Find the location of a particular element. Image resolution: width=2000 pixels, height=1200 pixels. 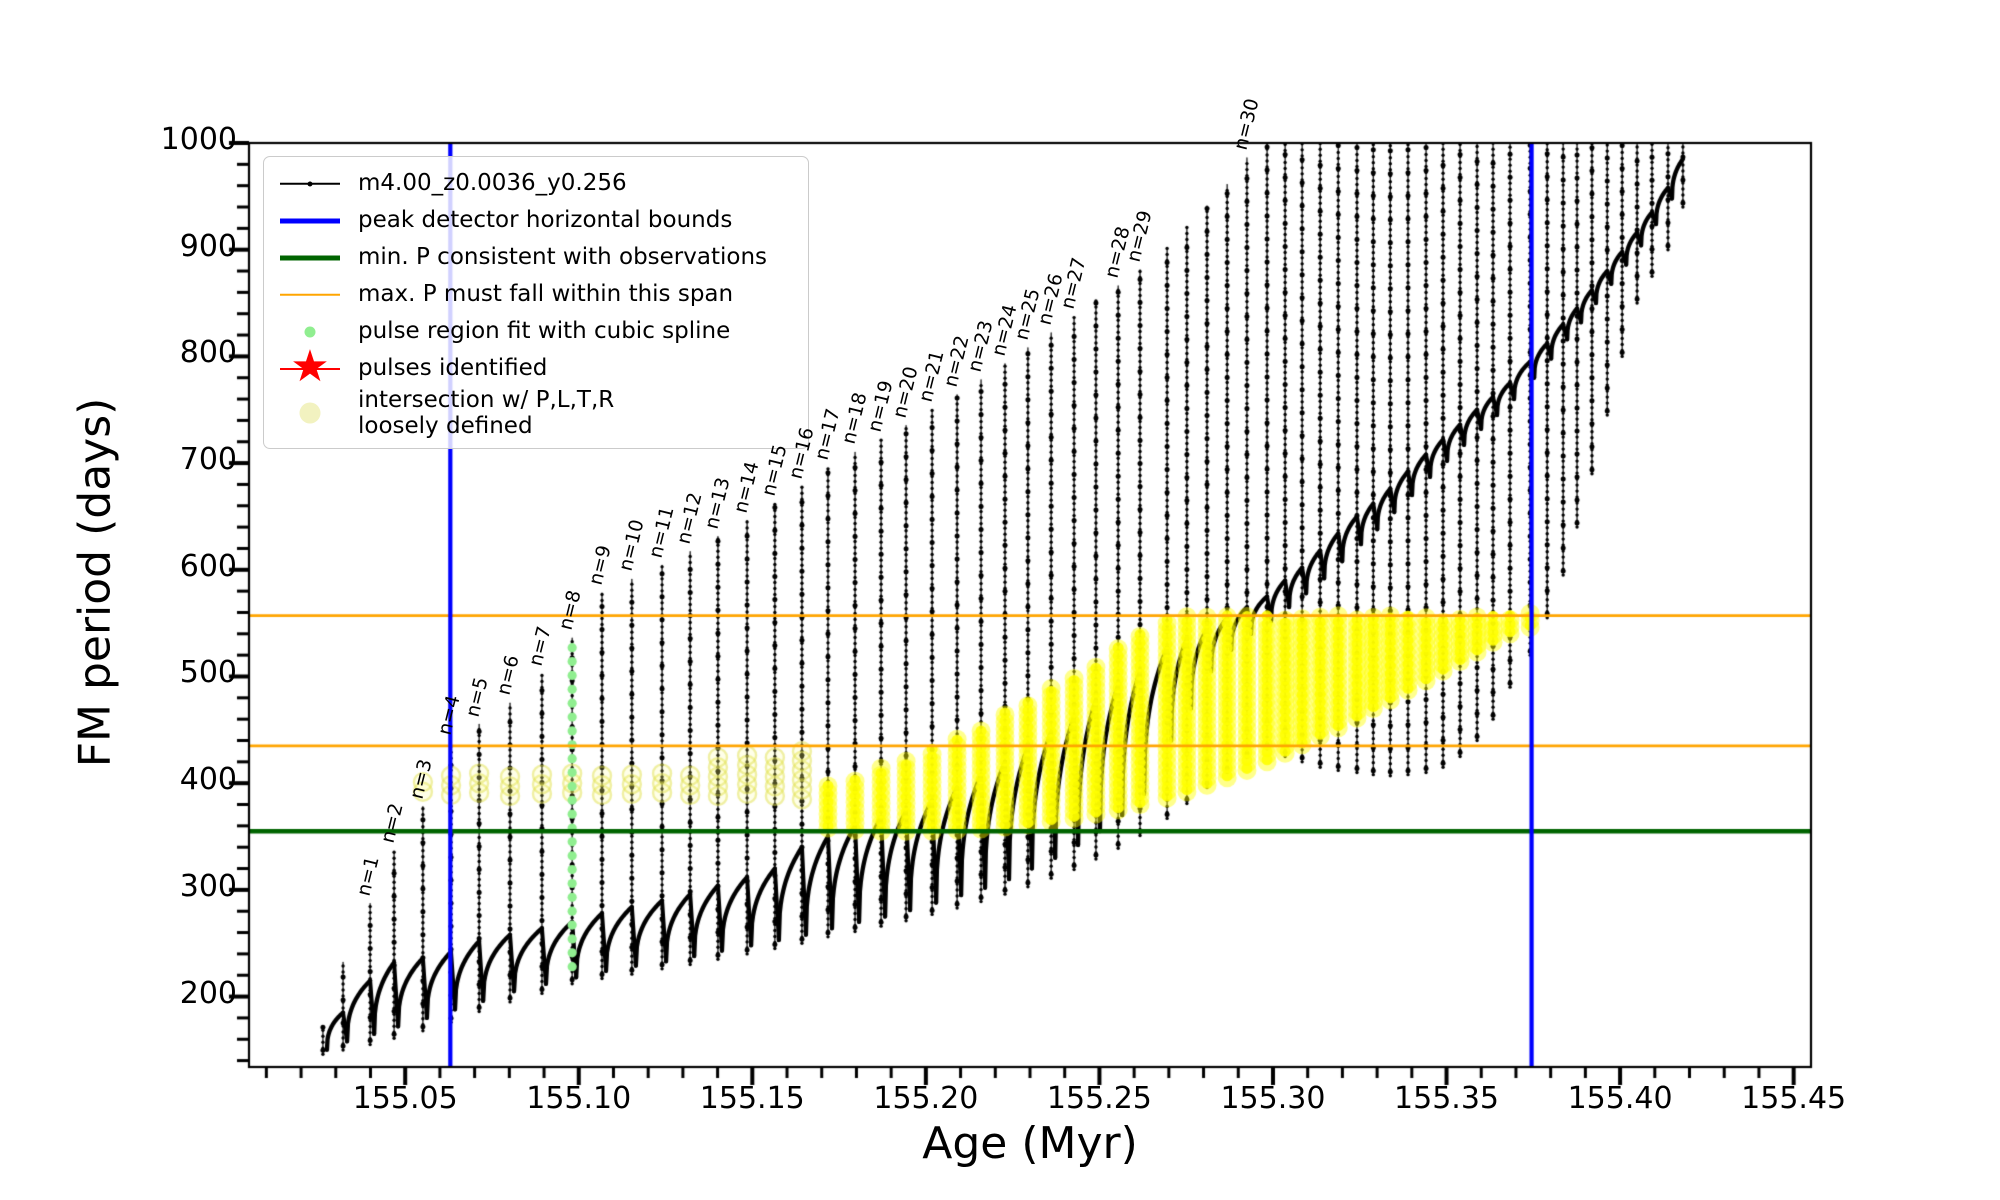

y-tick-label: 900 is located at coordinates (208, 246).